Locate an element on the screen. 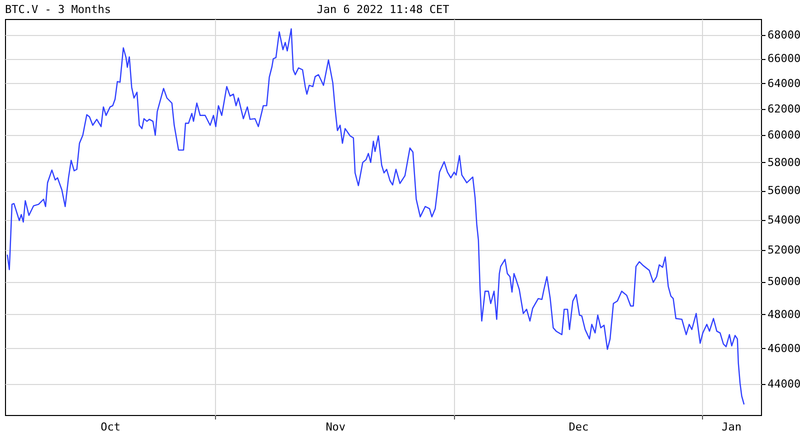  y-tick-label: 66000 is located at coordinates (784, 59).